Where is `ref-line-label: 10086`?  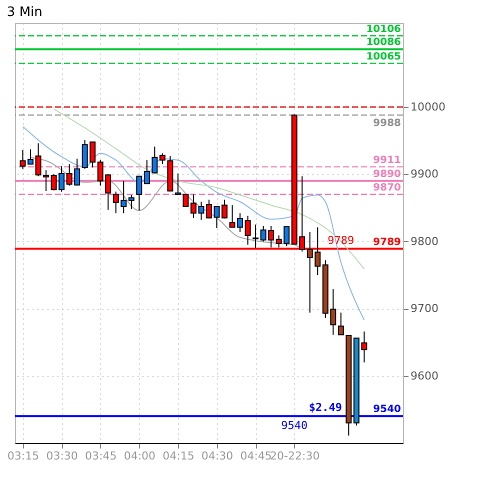
ref-line-label: 10086 is located at coordinates (384, 42).